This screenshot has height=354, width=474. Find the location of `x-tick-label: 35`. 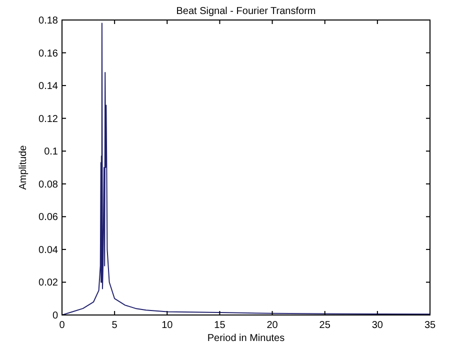

x-tick-label: 35 is located at coordinates (430, 325).